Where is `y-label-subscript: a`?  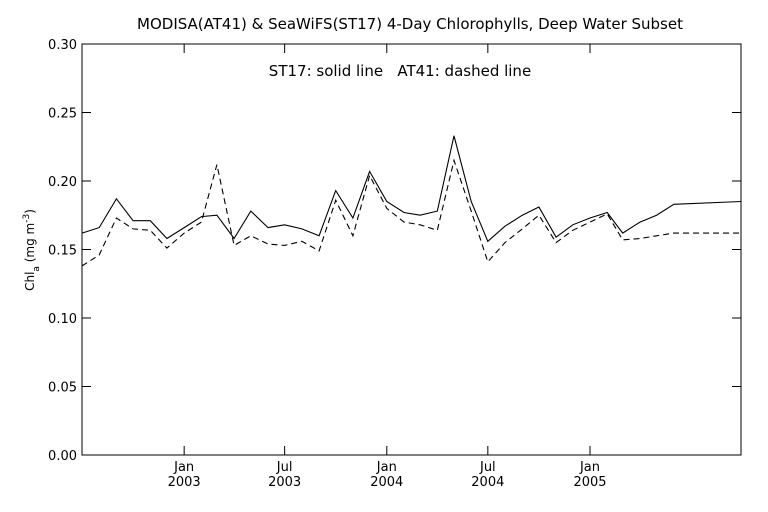
y-label-subscript: a is located at coordinates (37, 269).